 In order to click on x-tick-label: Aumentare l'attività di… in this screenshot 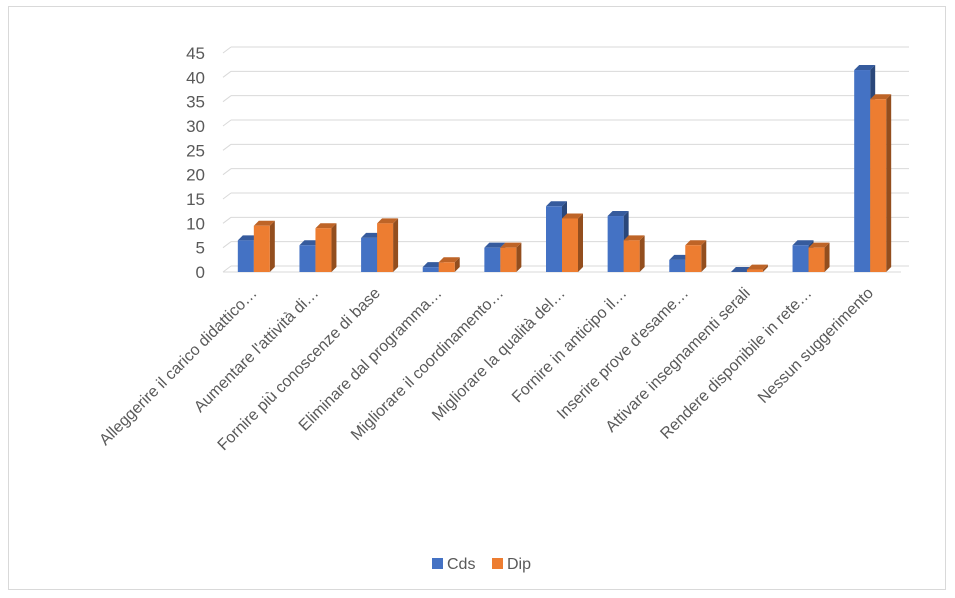, I will do `click(256, 350)`.